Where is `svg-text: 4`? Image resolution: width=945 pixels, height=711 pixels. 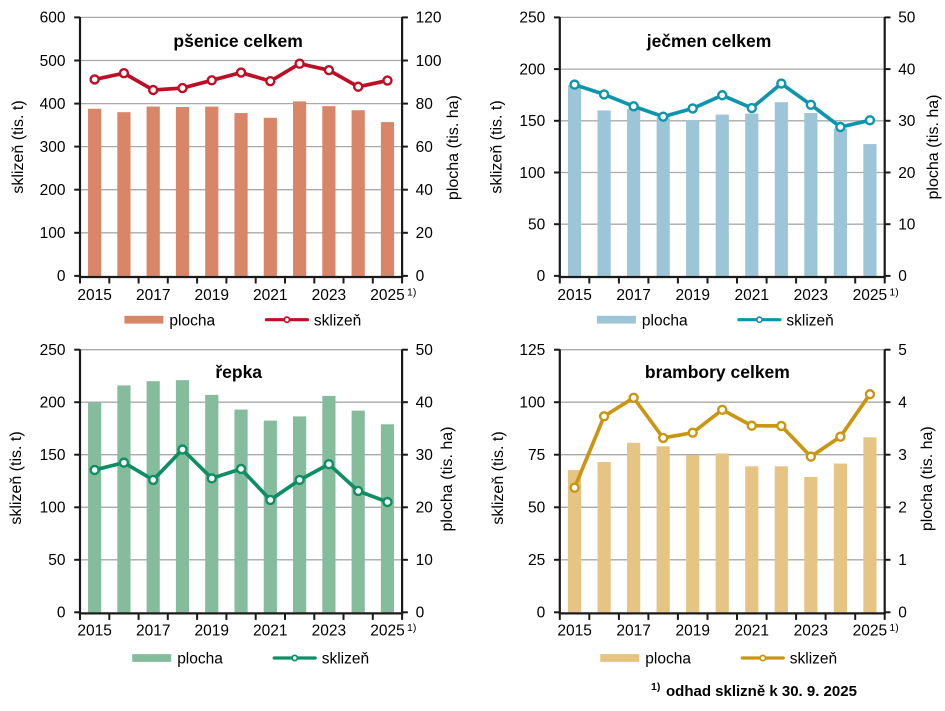
svg-text: 4 is located at coordinates (902, 403).